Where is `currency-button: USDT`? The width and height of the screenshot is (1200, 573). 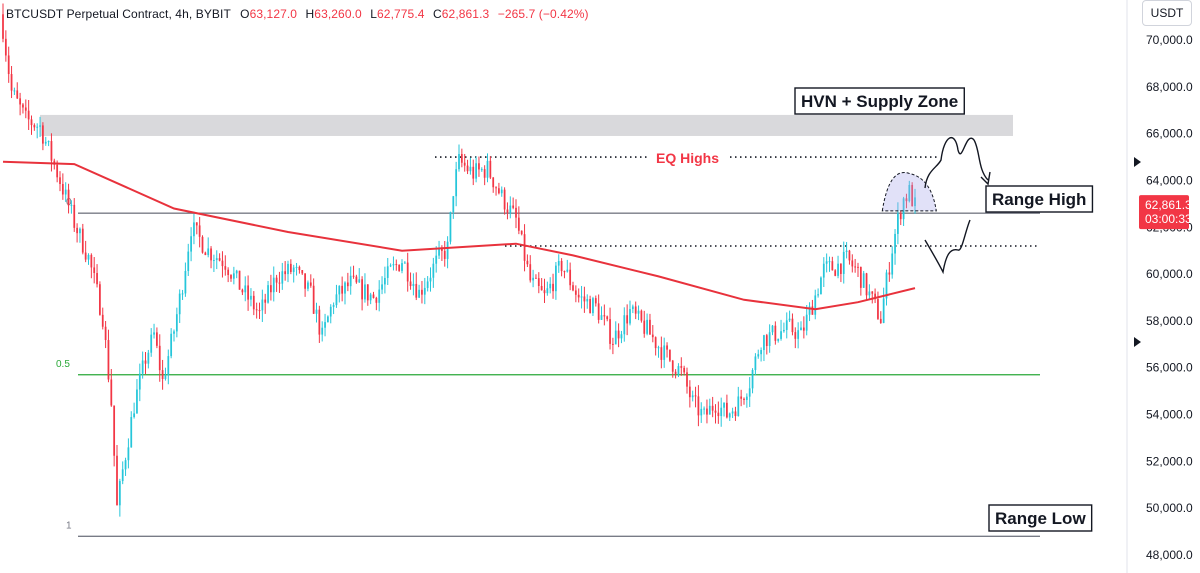 currency-button: USDT is located at coordinates (1167, 13).